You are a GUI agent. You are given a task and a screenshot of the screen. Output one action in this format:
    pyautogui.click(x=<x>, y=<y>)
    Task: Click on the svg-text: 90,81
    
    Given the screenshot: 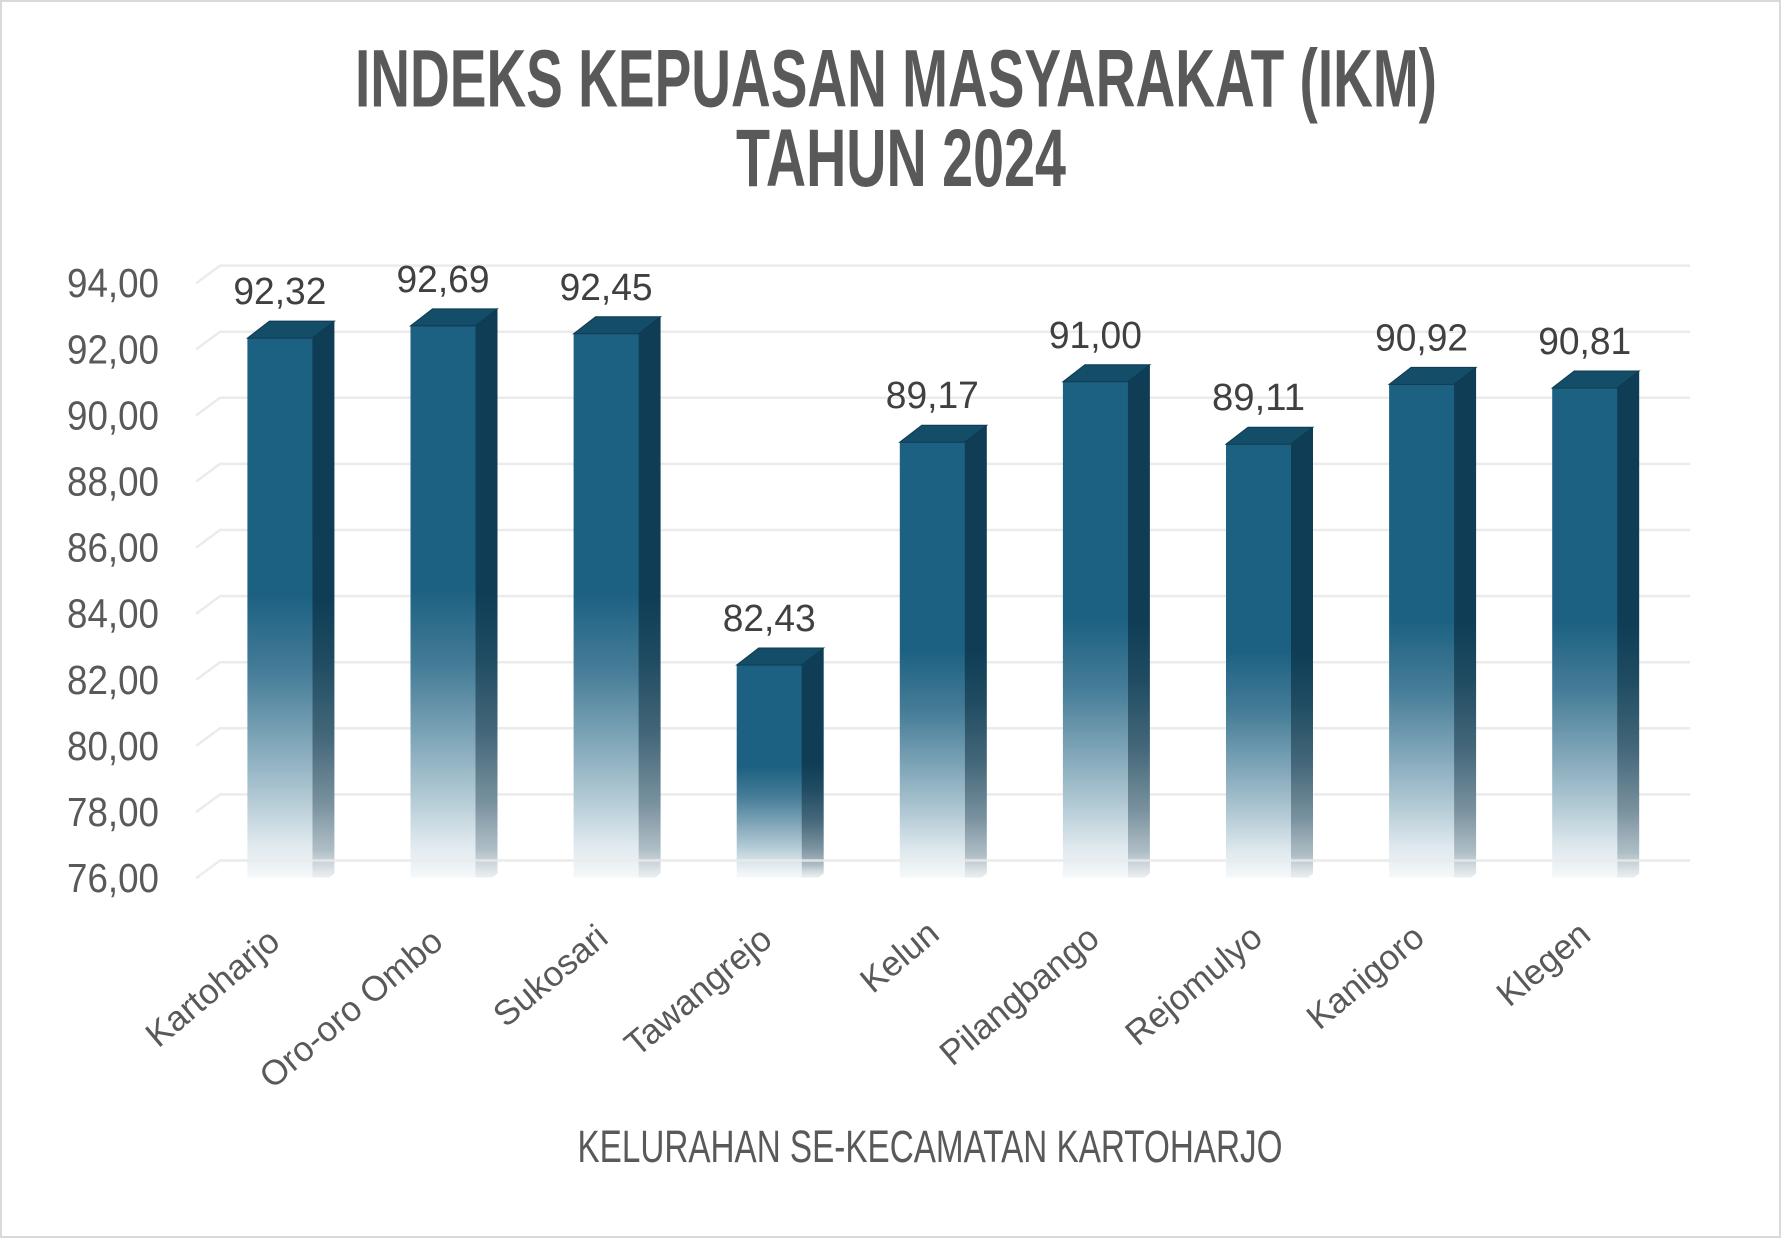 What is the action you would take?
    pyautogui.click(x=1584, y=342)
    